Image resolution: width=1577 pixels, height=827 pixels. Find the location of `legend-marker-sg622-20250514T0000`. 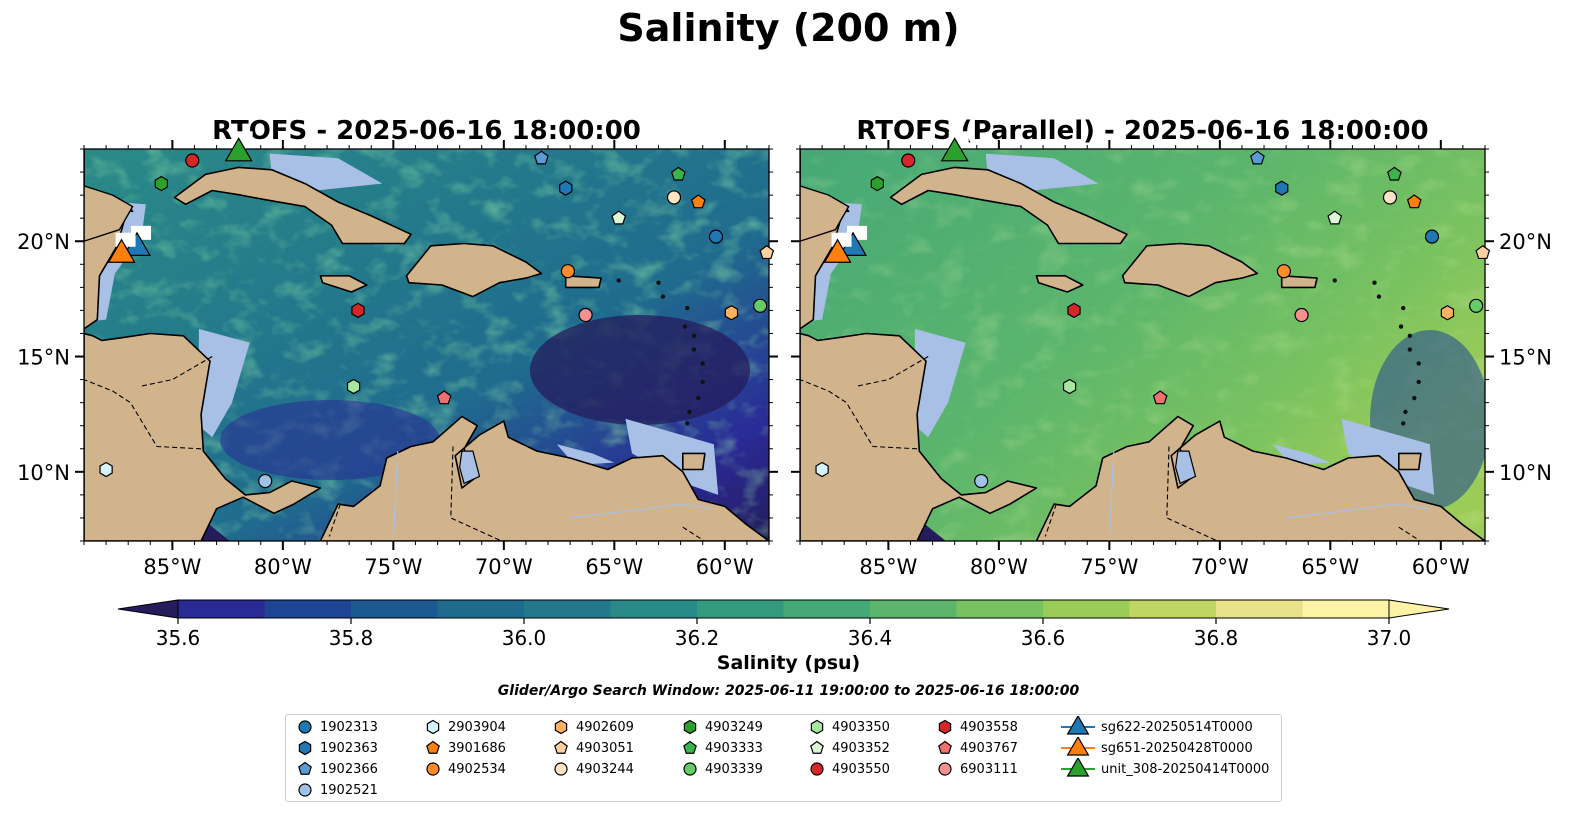

legend-marker-sg622-20250514T0000 is located at coordinates (1078, 725).